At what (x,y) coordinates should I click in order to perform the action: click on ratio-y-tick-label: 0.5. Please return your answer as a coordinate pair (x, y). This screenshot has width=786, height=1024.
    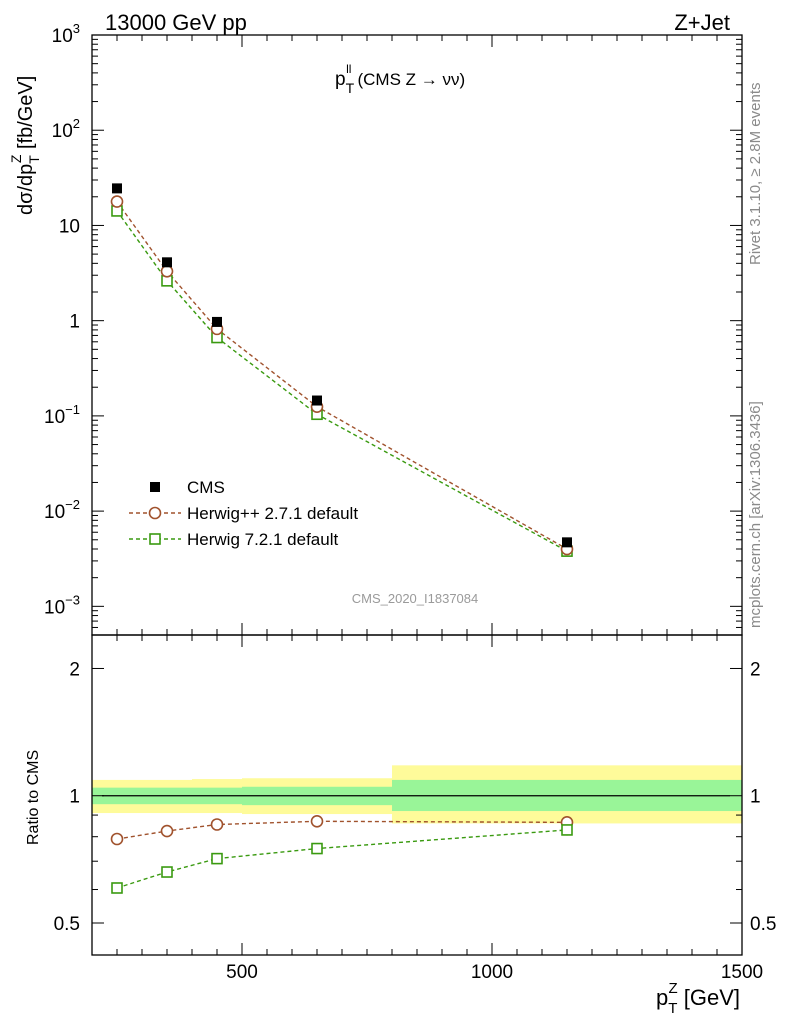
    Looking at the image, I should click on (67, 924).